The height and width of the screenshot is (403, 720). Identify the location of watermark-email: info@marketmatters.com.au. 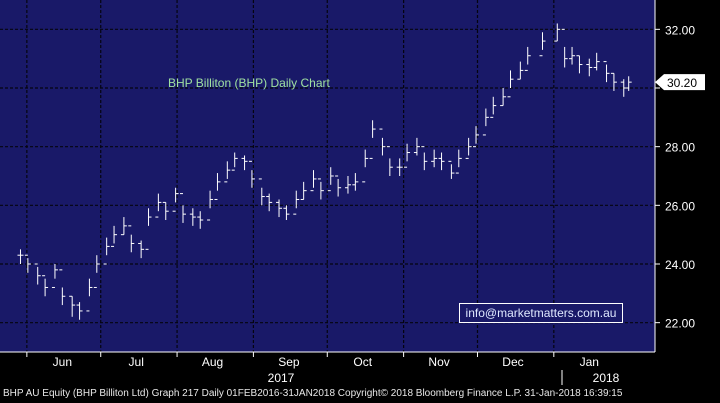
(541, 313).